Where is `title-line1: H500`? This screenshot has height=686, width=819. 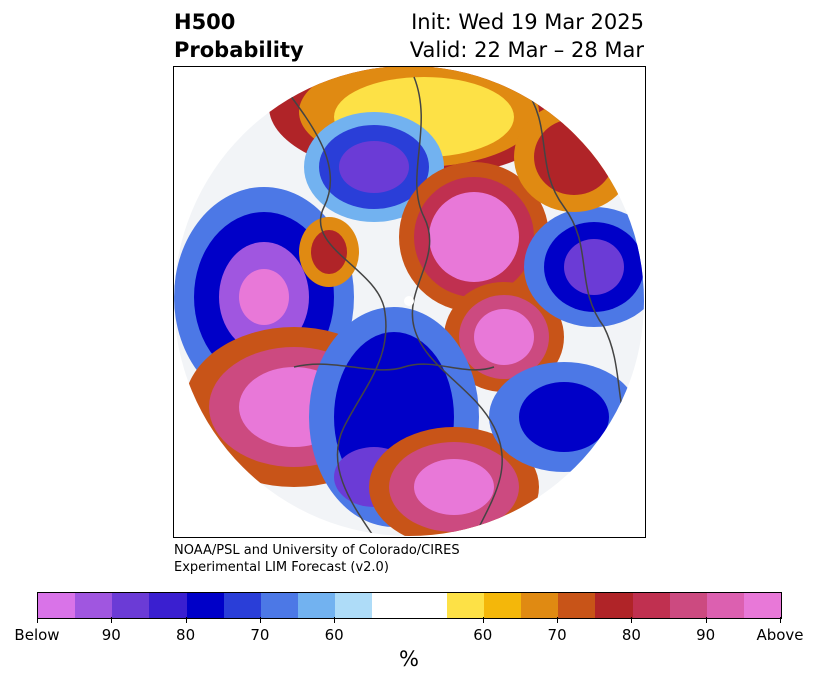
title-line1: H500 is located at coordinates (205, 22).